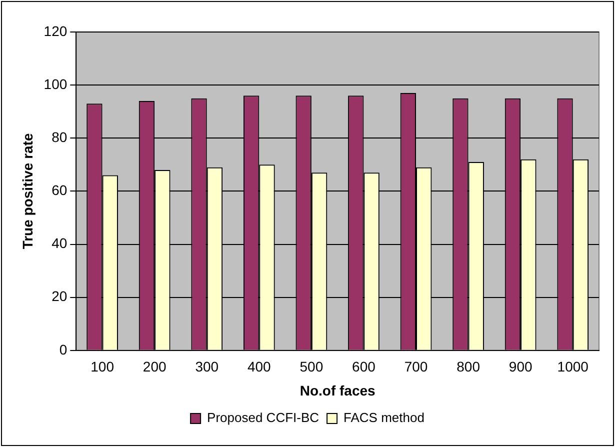 The height and width of the screenshot is (447, 615). I want to click on x-tick-label: 900, so click(520, 366).